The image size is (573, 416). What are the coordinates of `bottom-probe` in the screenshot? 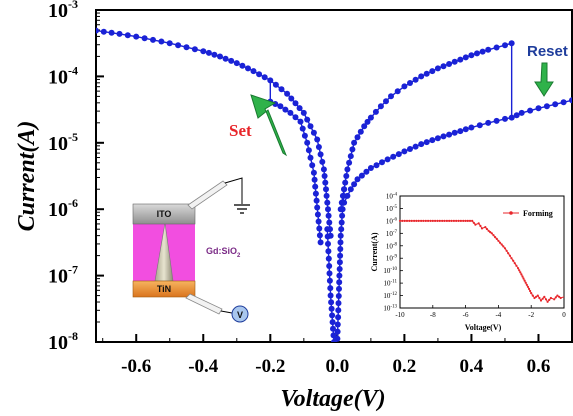 It's located at (204, 304).